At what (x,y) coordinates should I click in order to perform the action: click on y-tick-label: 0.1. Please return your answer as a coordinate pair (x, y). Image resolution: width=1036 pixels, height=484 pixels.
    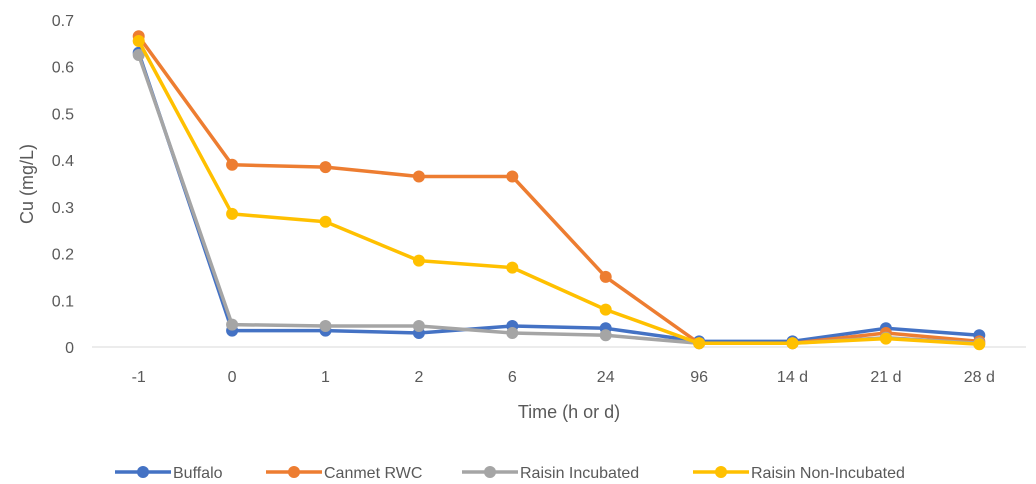
    Looking at the image, I should click on (63, 301).